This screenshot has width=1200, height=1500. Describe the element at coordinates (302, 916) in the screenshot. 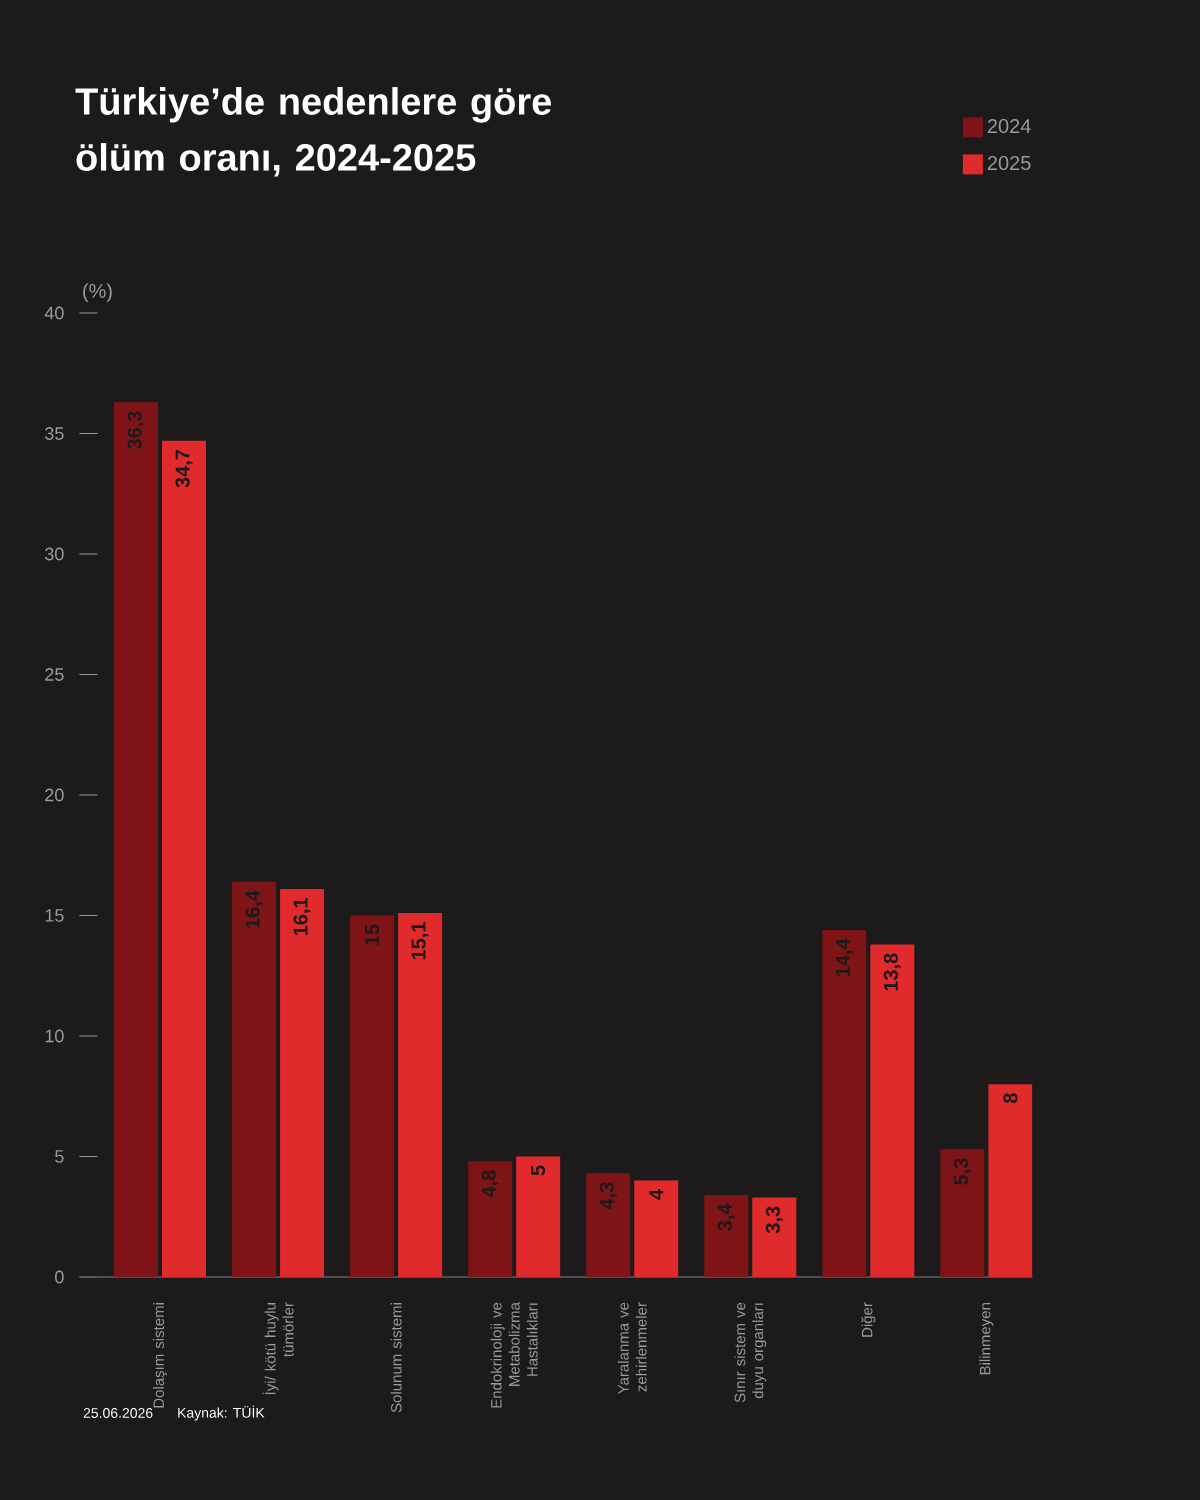

I see `data-label: 16,1` at that location.